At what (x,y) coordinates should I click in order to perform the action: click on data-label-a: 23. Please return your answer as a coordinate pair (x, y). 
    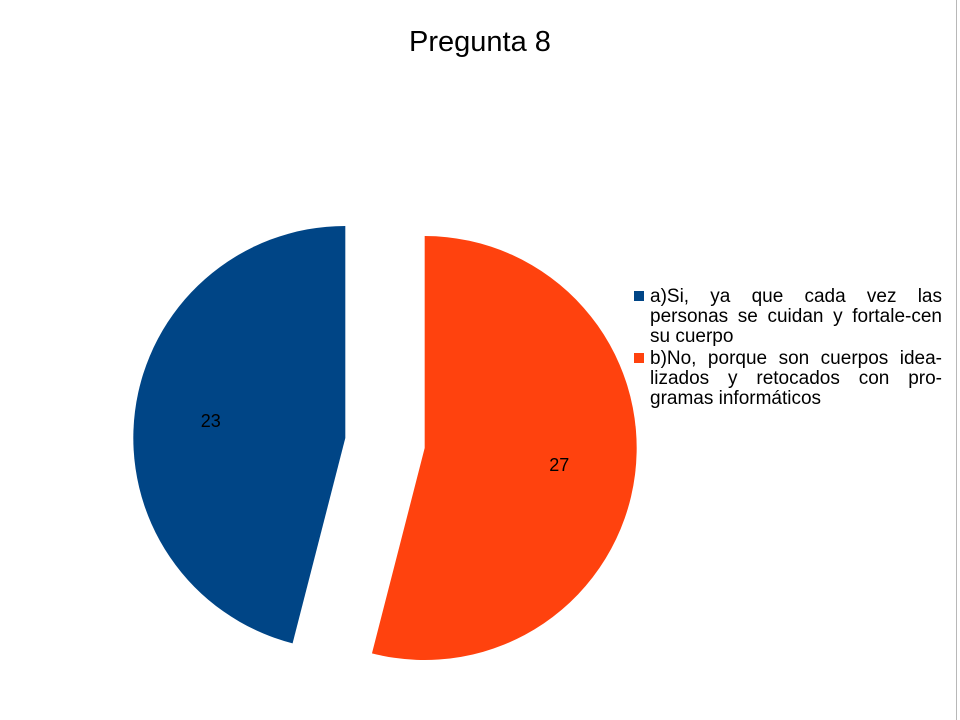
    Looking at the image, I should click on (211, 421).